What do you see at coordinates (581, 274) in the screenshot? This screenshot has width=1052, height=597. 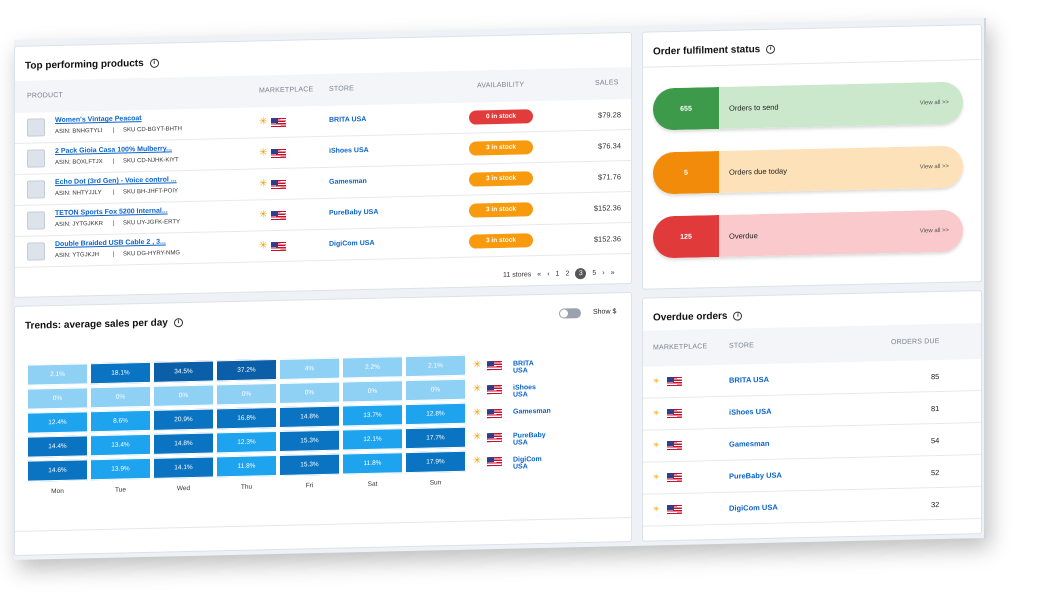 I see `page-3-button: 3` at bounding box center [581, 274].